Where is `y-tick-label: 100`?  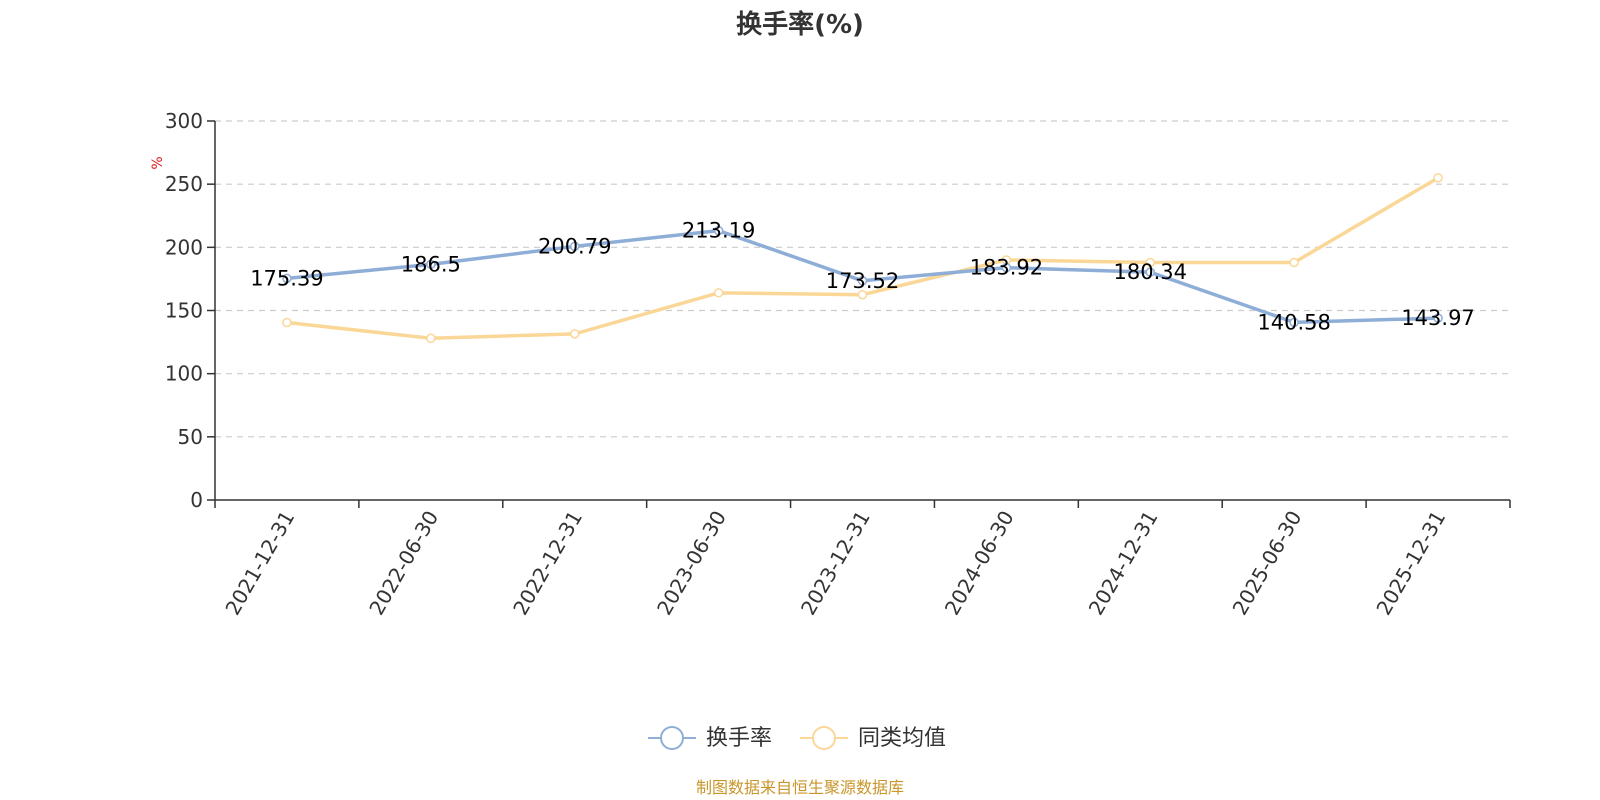
y-tick-label: 100 is located at coordinates (184, 374).